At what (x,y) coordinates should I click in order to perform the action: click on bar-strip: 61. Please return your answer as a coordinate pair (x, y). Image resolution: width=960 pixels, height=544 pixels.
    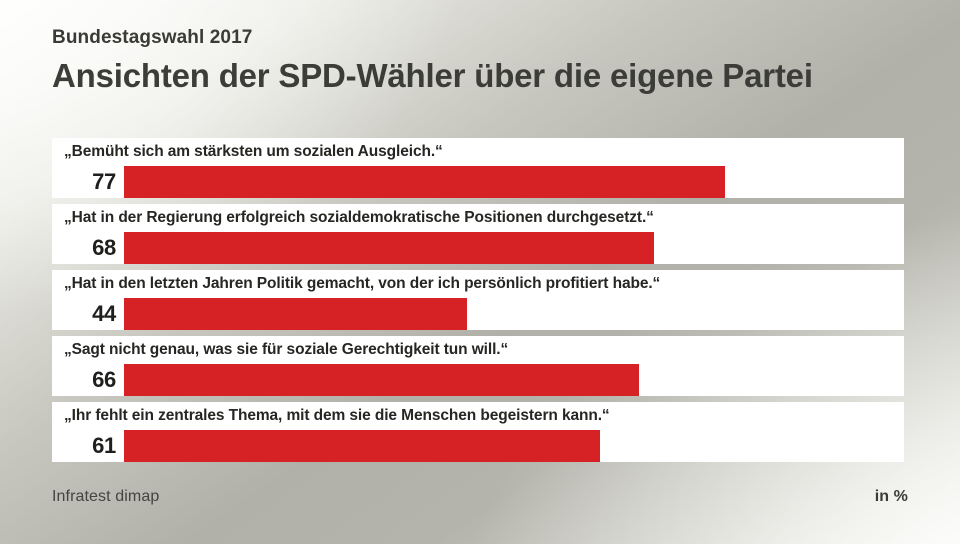
    Looking at the image, I should click on (478, 446).